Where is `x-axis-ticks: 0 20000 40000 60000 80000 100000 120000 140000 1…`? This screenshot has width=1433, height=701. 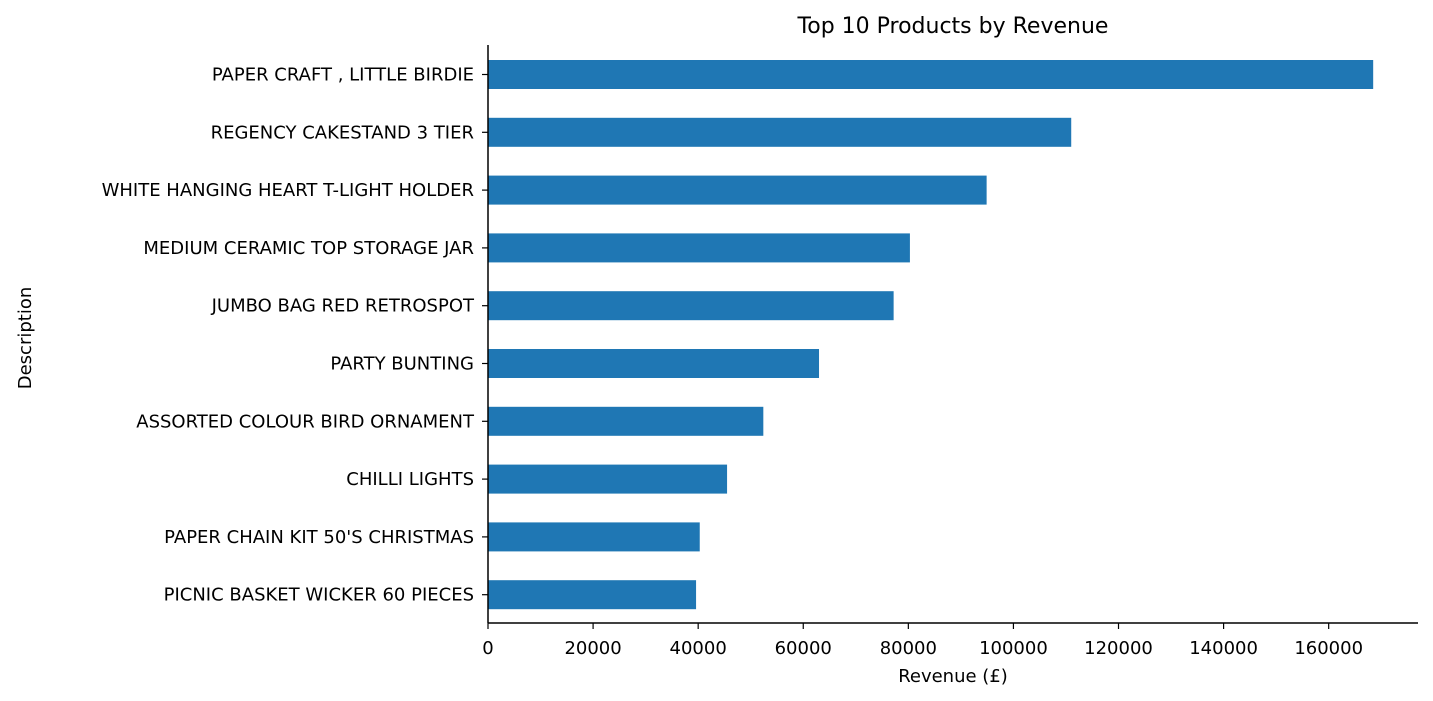 x-axis-ticks: 0 20000 40000 60000 80000 100000 120000 140000 1… is located at coordinates (922, 641).